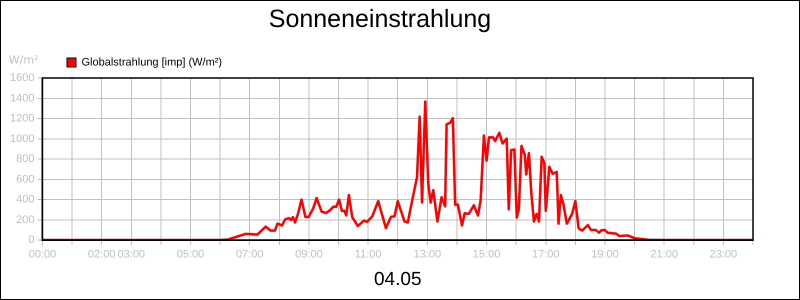 The width and height of the screenshot is (800, 300). What do you see at coordinates (22, 78) in the screenshot?
I see `y-tick-label: 1600` at bounding box center [22, 78].